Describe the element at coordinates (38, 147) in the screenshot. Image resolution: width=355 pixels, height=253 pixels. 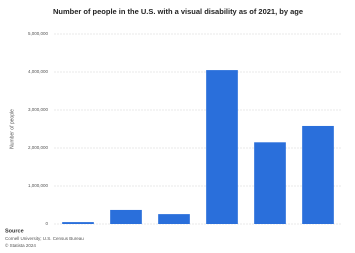
I see `y-tick-label: 2,000,000` at that location.